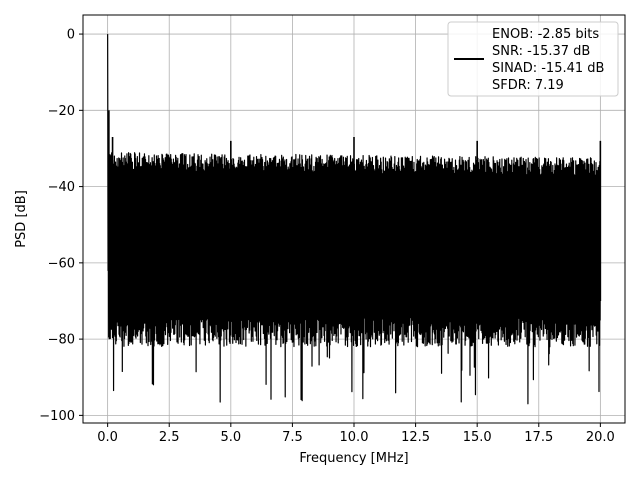  I want to click on y-axis-label: PSD [dB], so click(21, 219).